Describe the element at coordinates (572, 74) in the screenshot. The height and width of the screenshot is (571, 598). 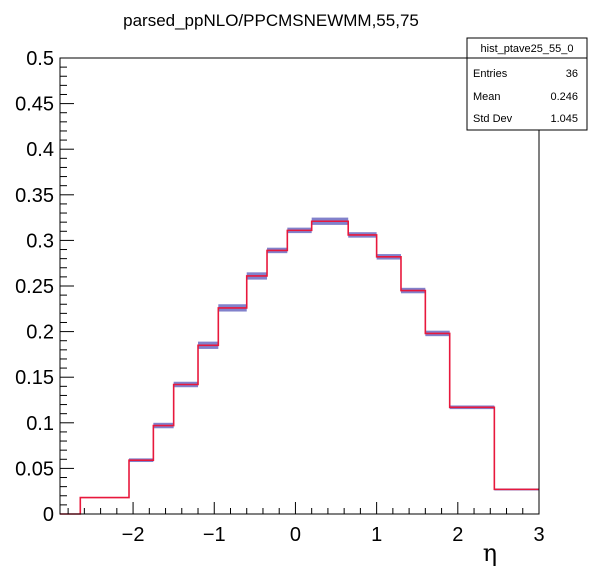
I see `stats-entries-value: 36` at that location.